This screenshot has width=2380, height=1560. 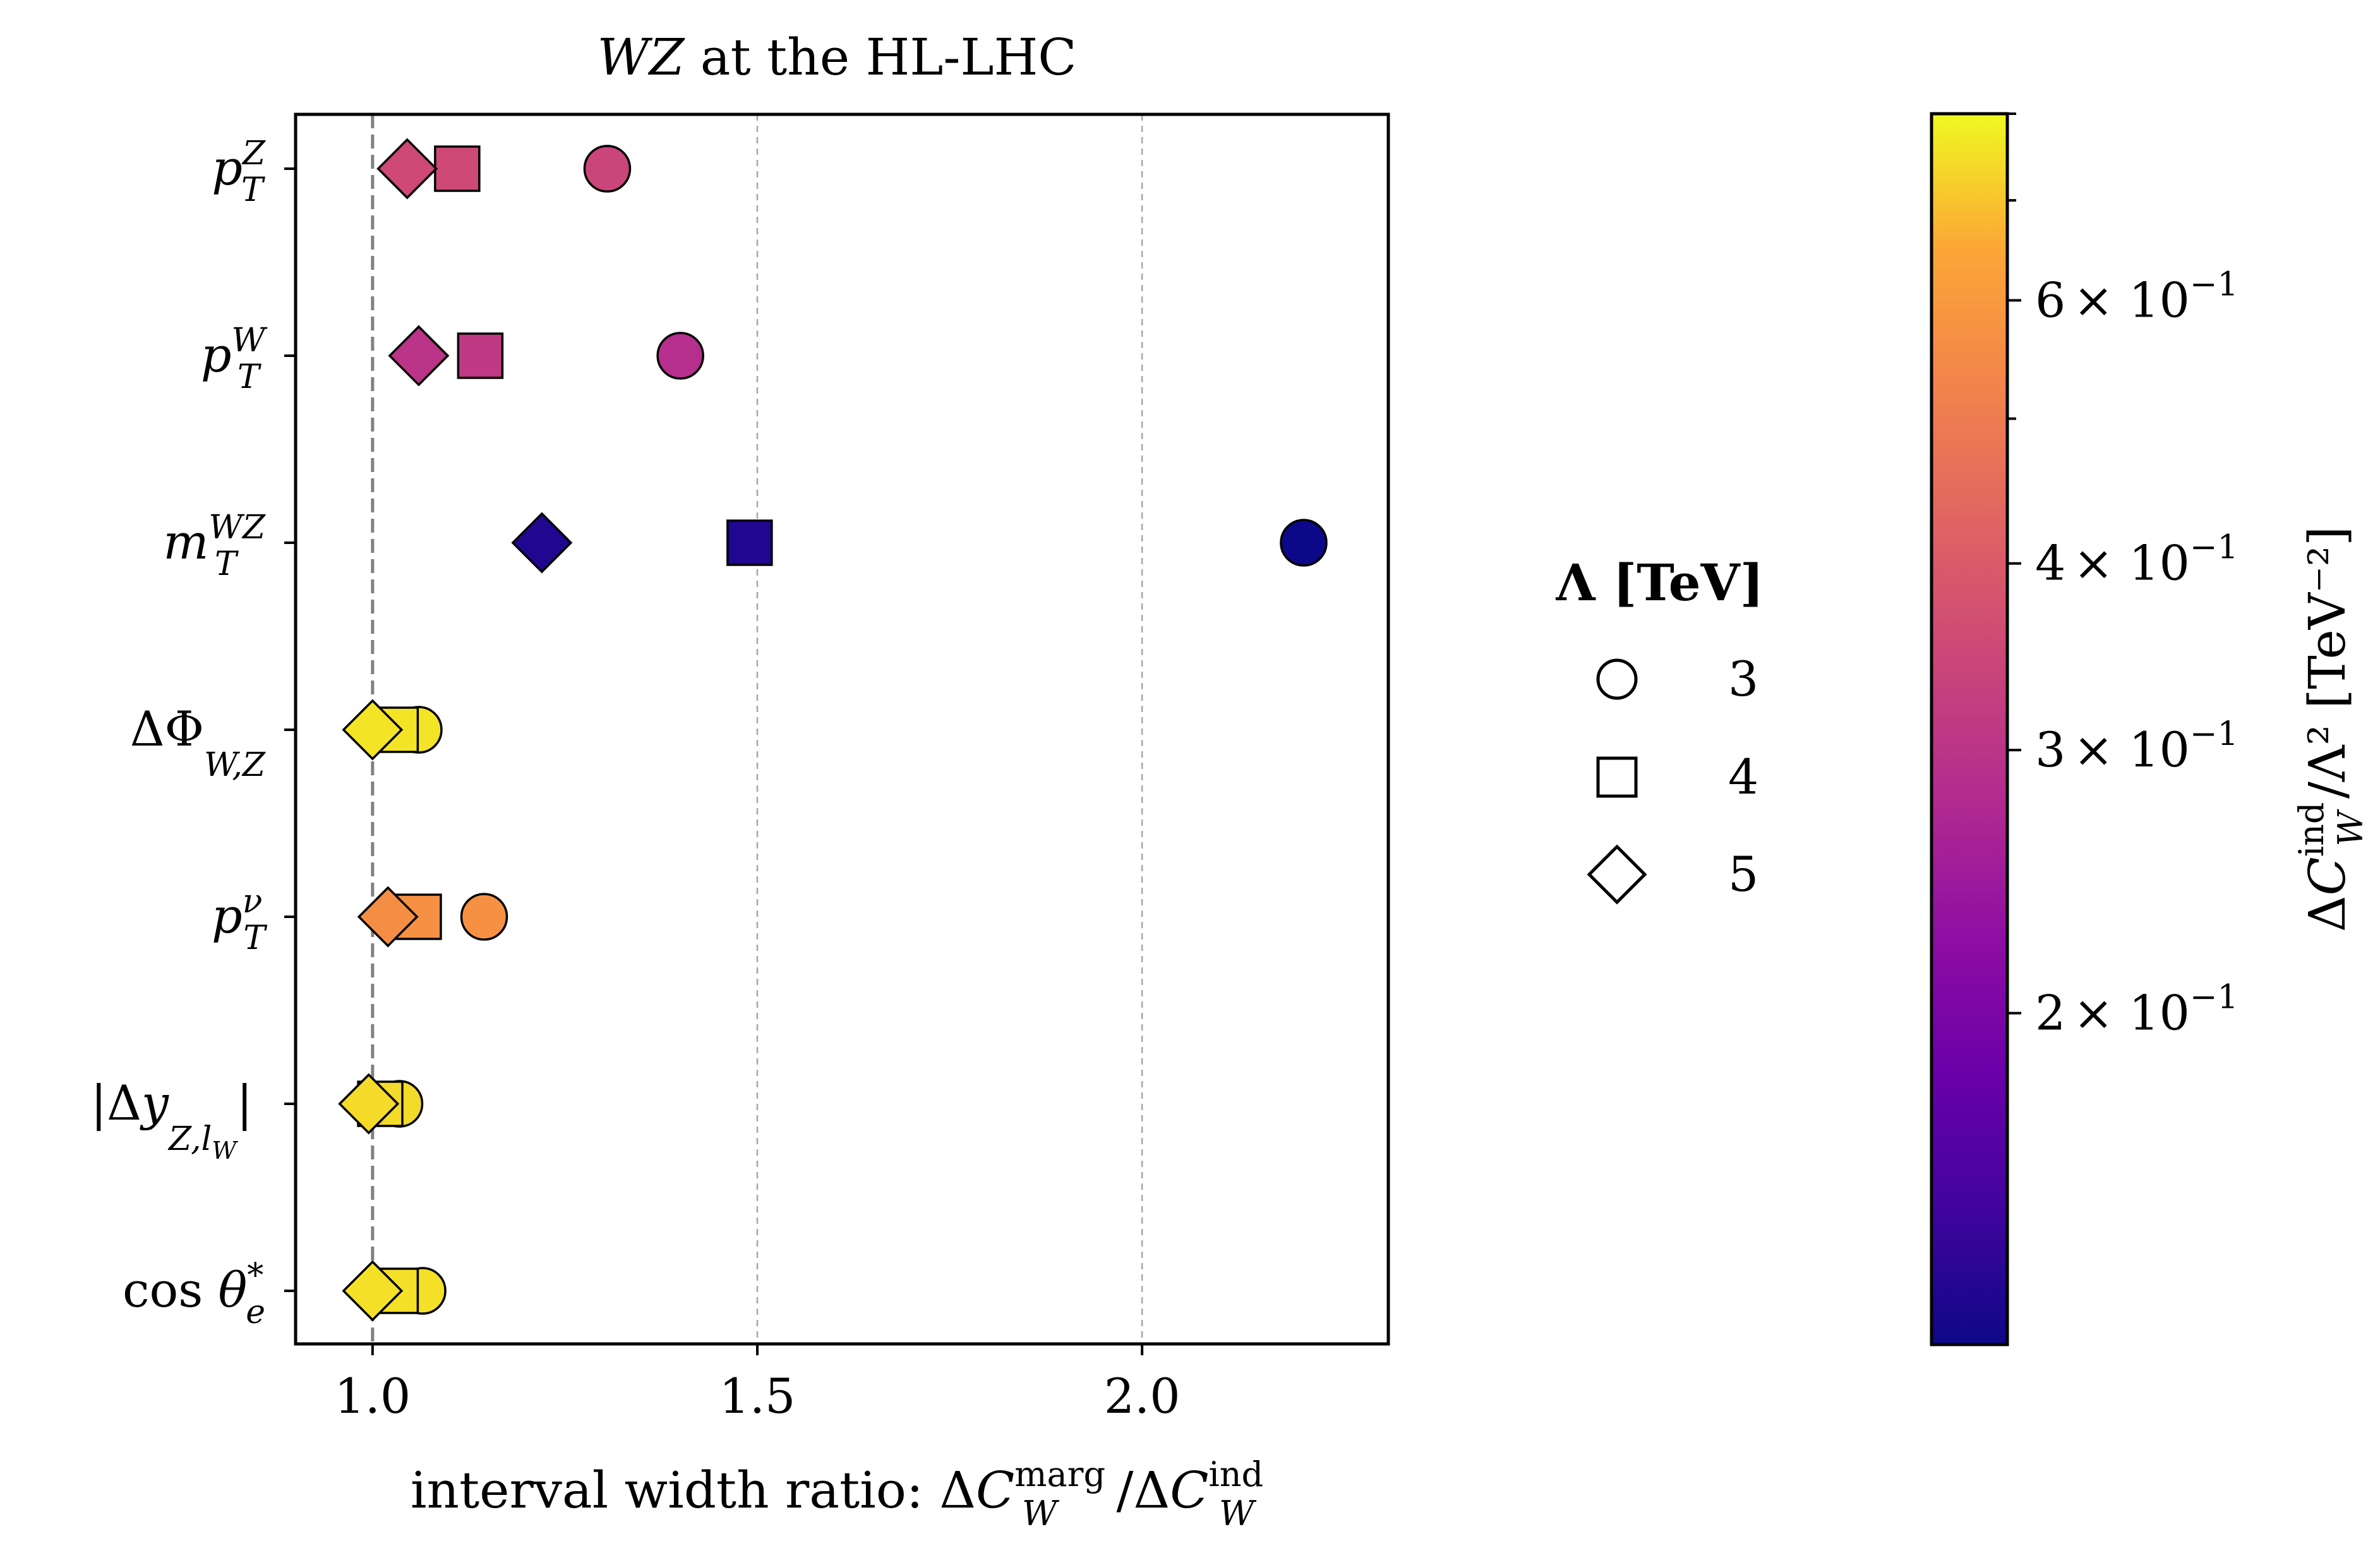 I want to click on x-tick-labels: 1.0 1.5 2.0, so click(x=757, y=1396).